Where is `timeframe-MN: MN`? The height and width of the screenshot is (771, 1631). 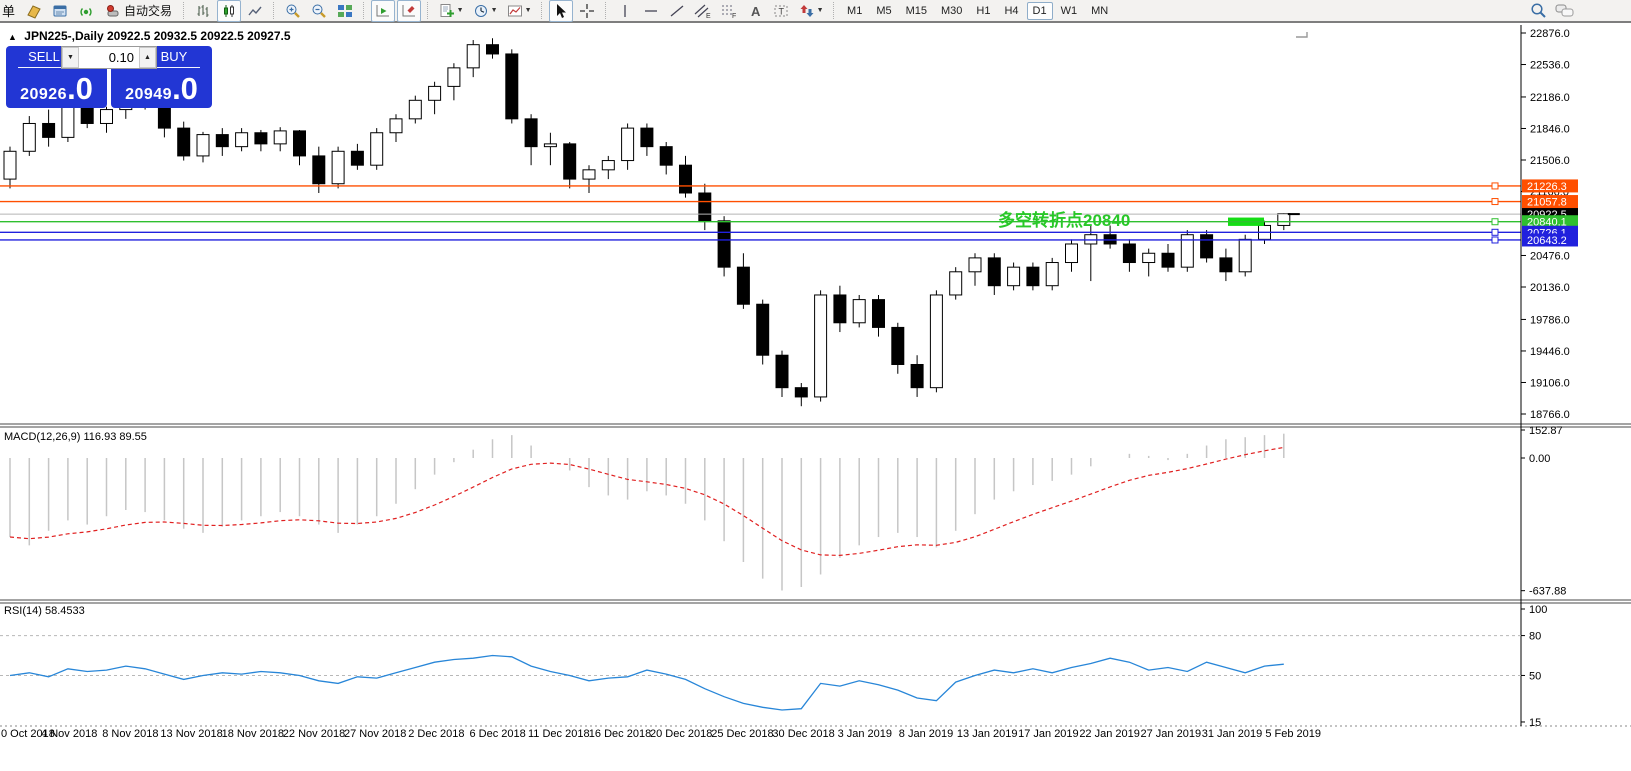 timeframe-MN: MN is located at coordinates (1100, 10).